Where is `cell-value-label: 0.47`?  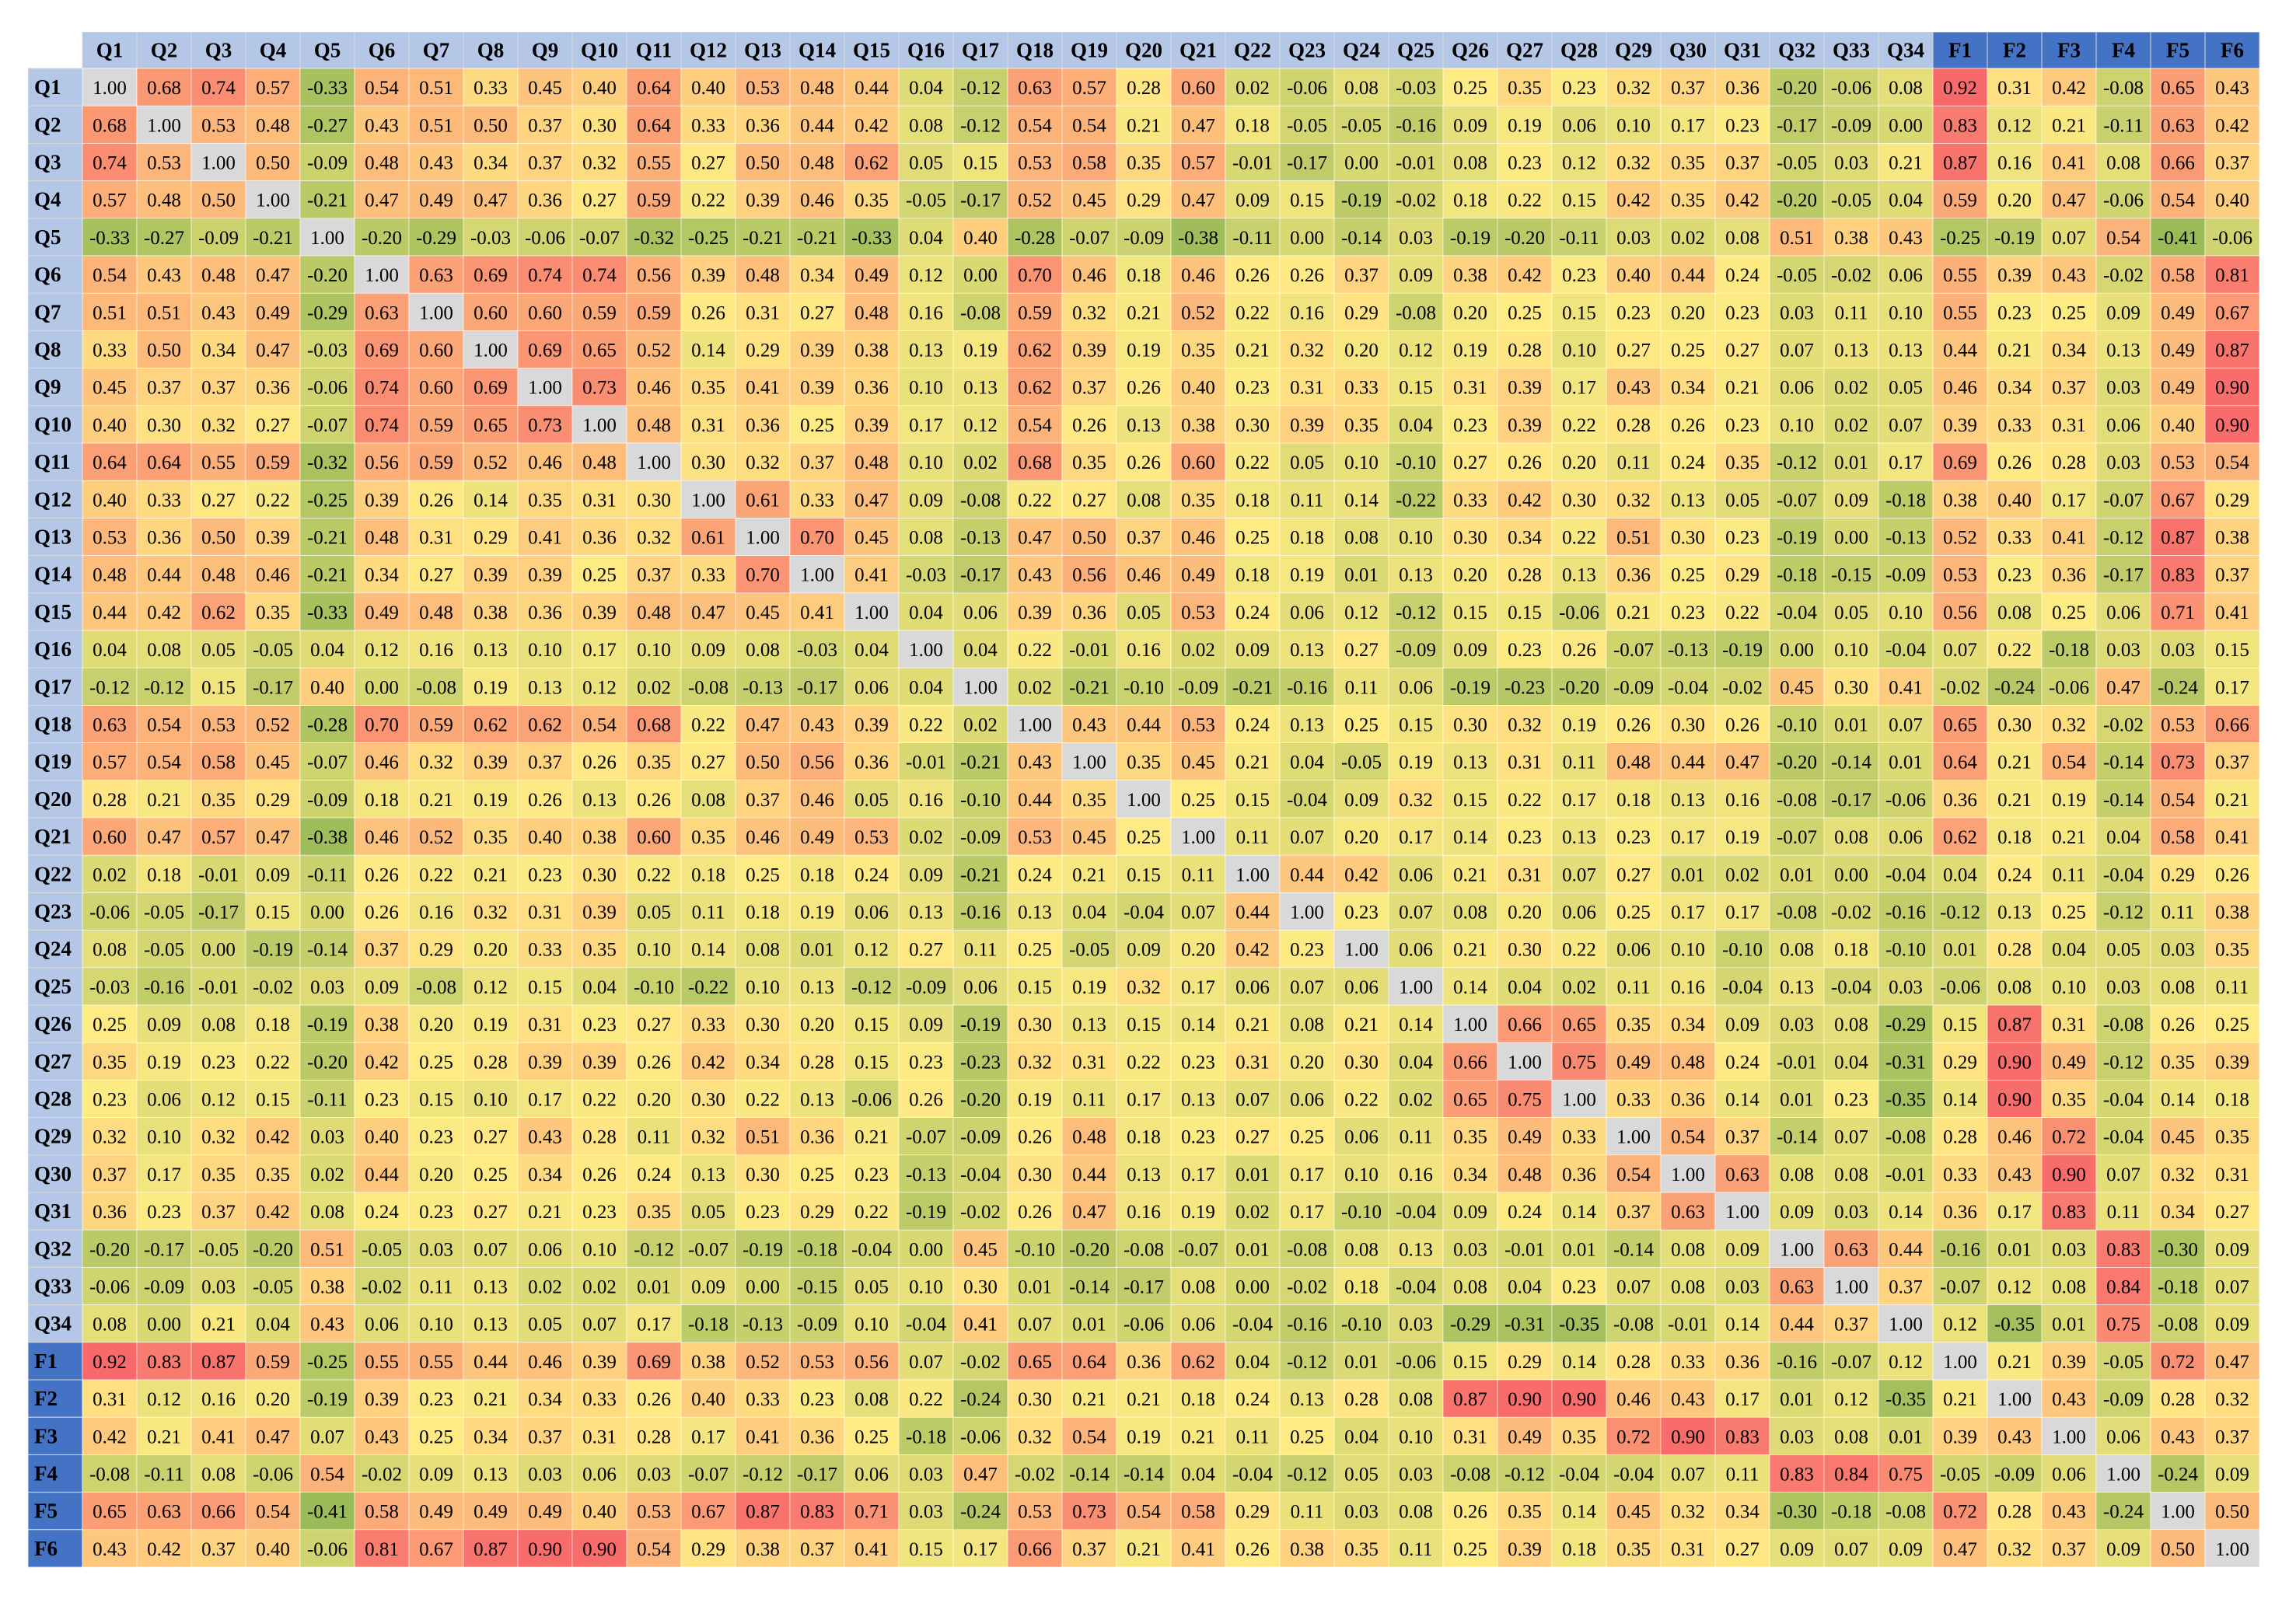 cell-value-label: 0.47 is located at coordinates (2232, 1362).